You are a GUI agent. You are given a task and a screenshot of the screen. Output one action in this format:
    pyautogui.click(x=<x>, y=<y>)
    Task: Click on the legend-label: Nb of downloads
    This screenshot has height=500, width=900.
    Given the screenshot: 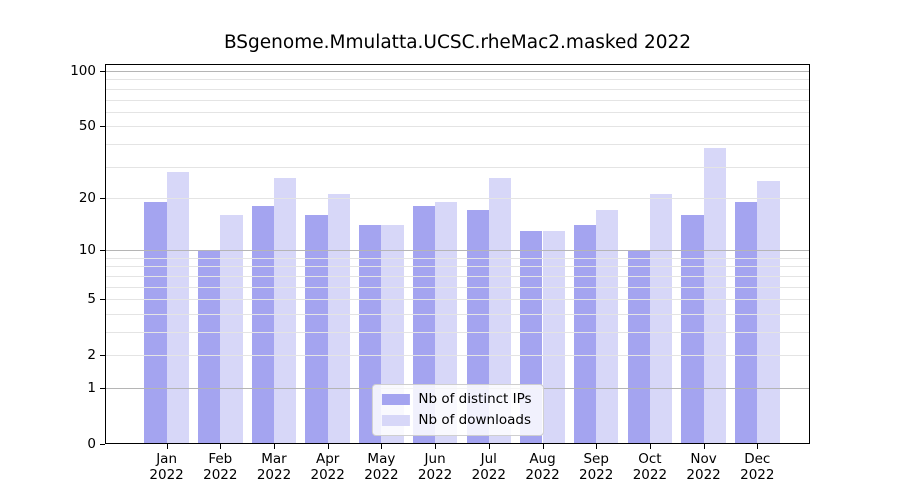 What is the action you would take?
    pyautogui.click(x=474, y=420)
    